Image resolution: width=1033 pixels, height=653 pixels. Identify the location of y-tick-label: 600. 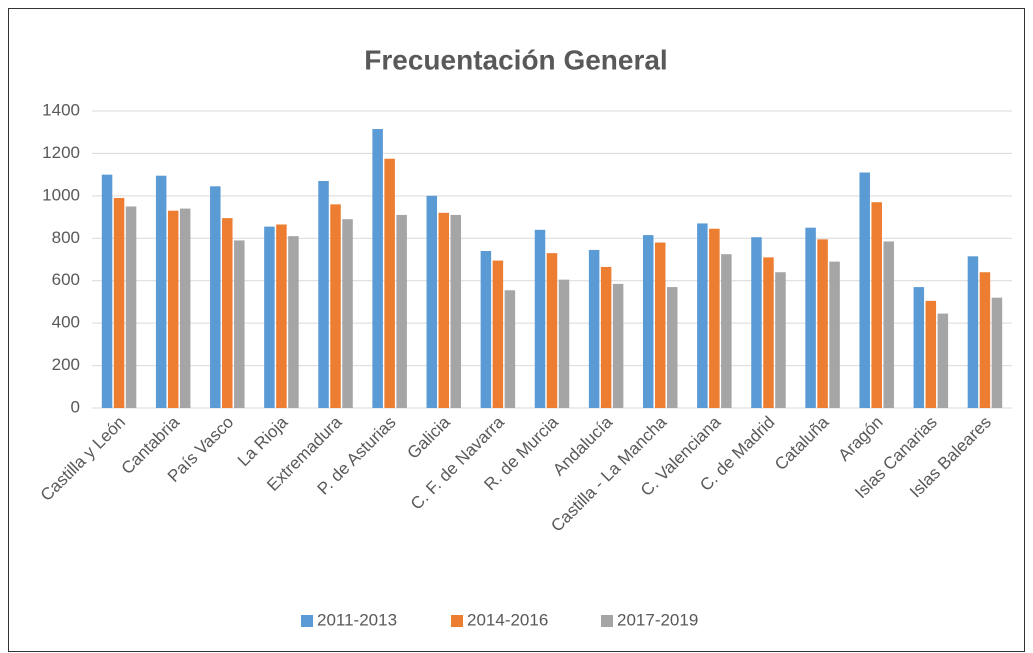
(66, 279).